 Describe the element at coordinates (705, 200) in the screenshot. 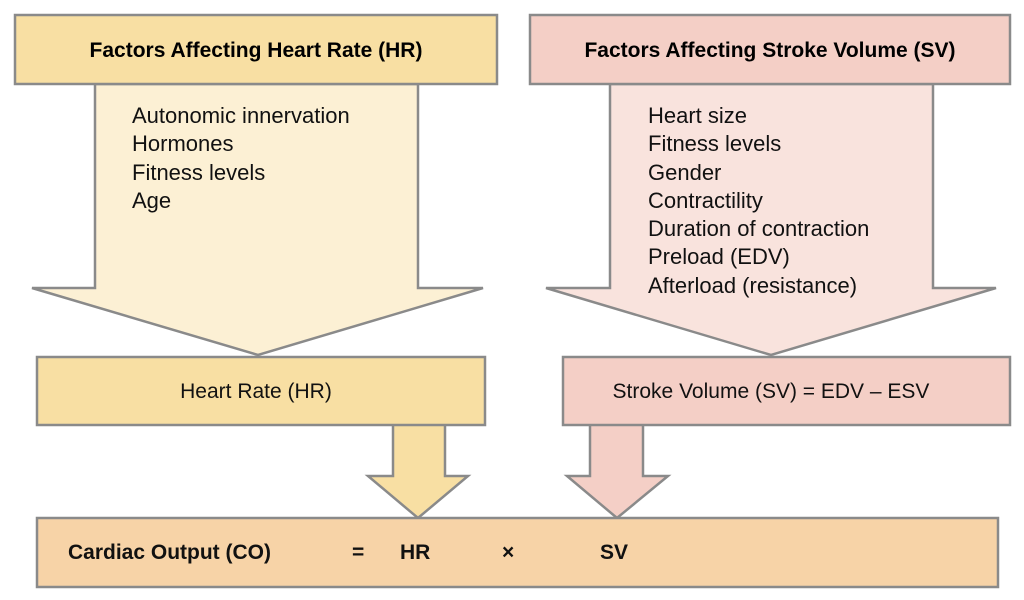

I see `sv-factor: Contractility` at that location.